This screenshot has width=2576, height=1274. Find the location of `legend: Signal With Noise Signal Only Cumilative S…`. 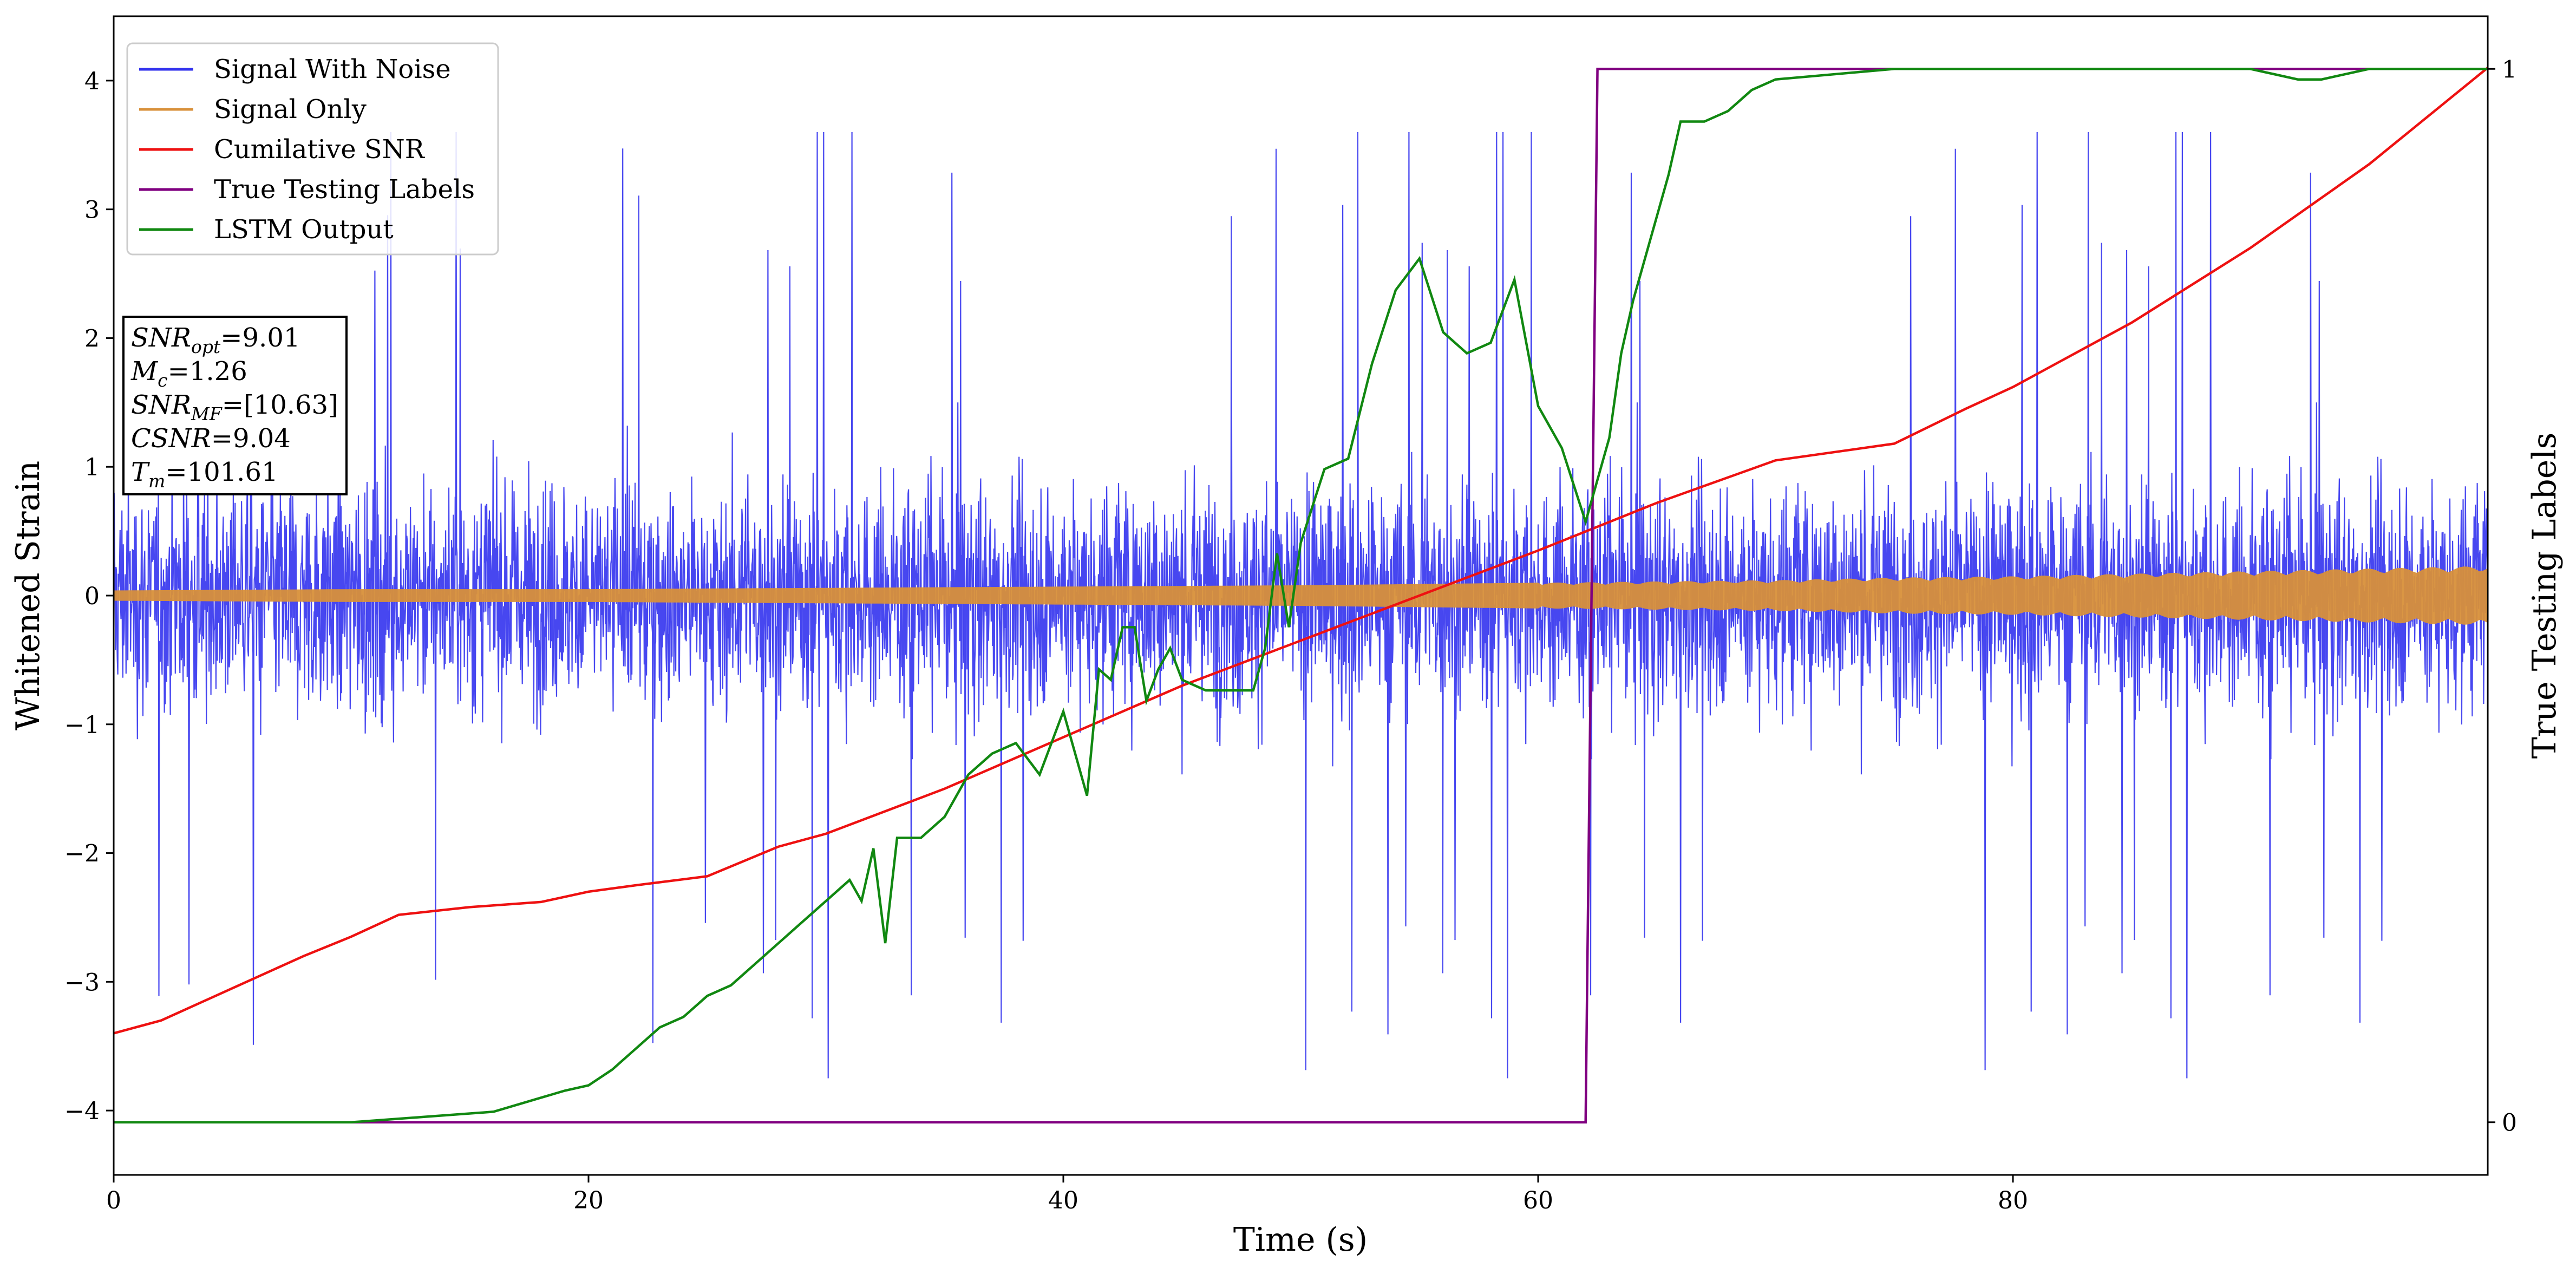

legend: Signal With Noise Signal Only Cumilative S… is located at coordinates (312, 149).